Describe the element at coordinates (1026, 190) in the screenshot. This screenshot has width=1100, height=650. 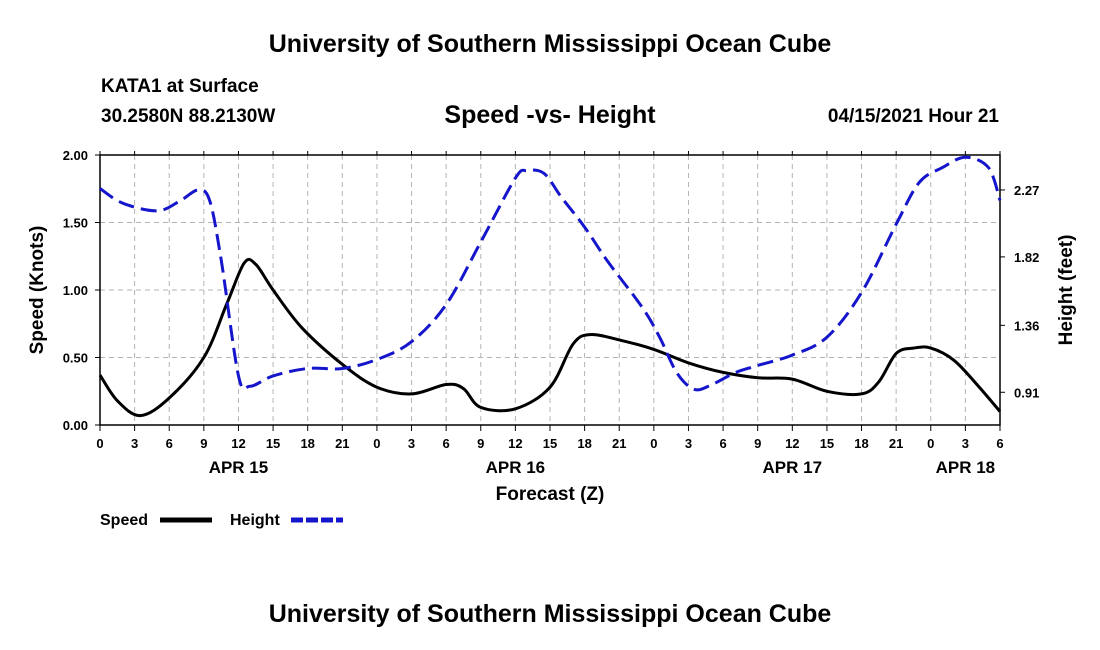
I see `y-right-tick-label: 2.27` at that location.